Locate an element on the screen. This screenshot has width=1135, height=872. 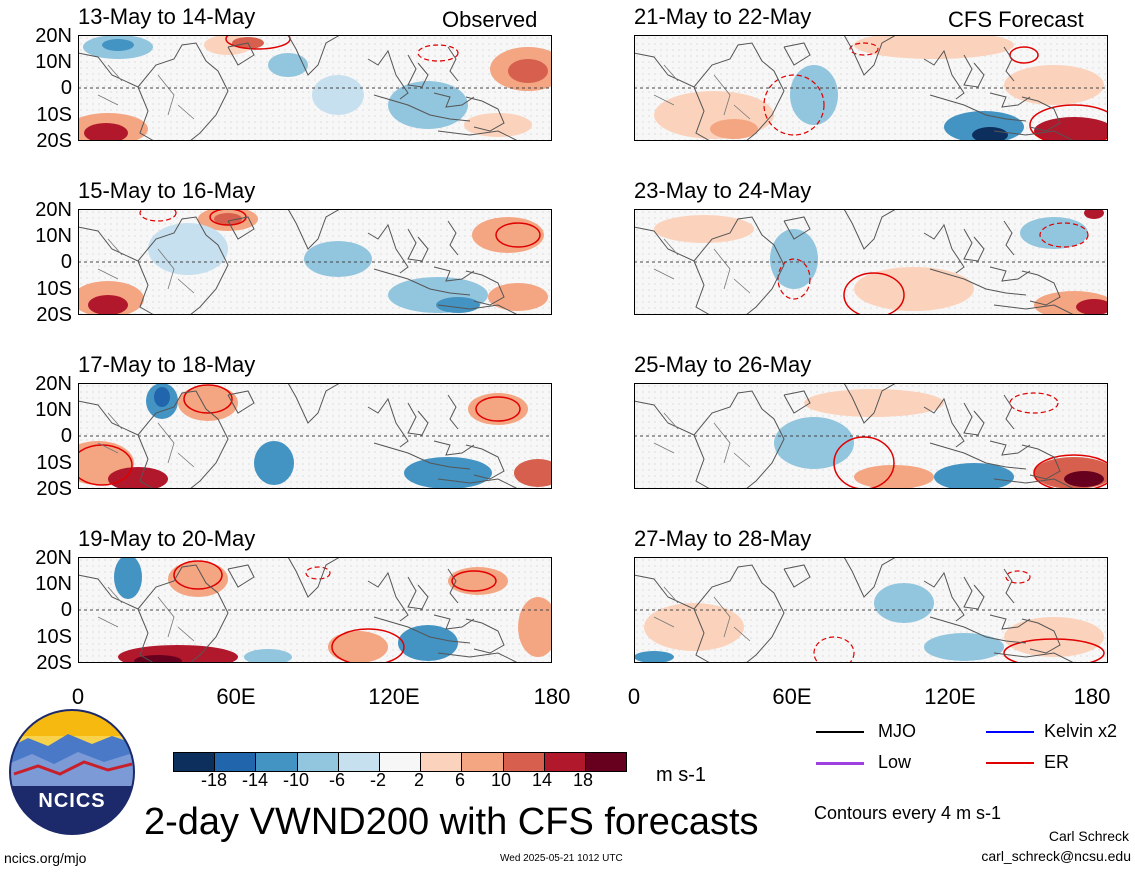
colorbar-tick: -6 is located at coordinates (336, 780).